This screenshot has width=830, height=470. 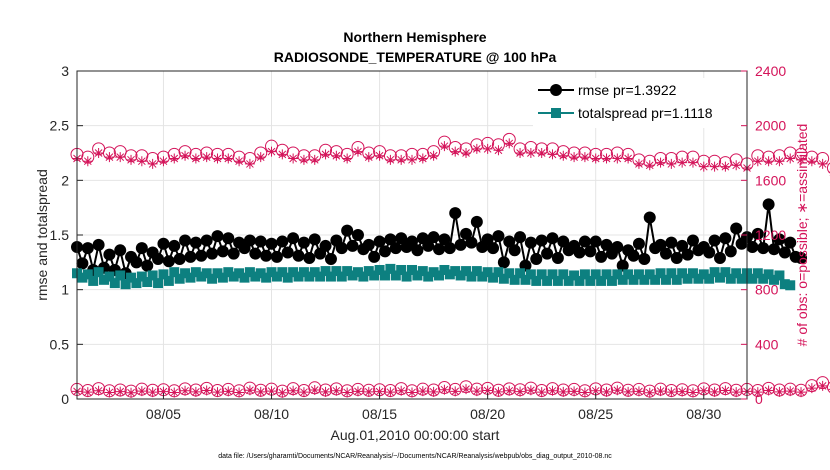 What do you see at coordinates (433, 407) in the screenshot?
I see `x-axis: 08/05 08/10 08/15 08/20 08/25 08/30` at bounding box center [433, 407].